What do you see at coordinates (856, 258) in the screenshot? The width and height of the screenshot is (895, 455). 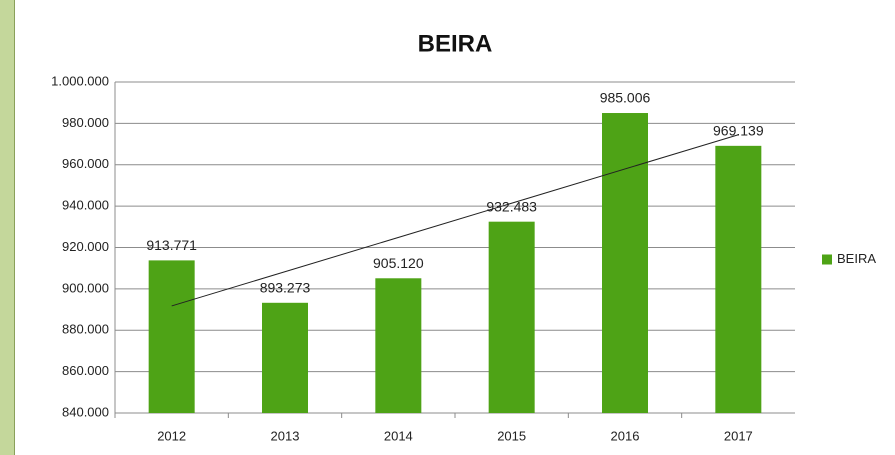 I see `legend-label: BEIRA` at bounding box center [856, 258].